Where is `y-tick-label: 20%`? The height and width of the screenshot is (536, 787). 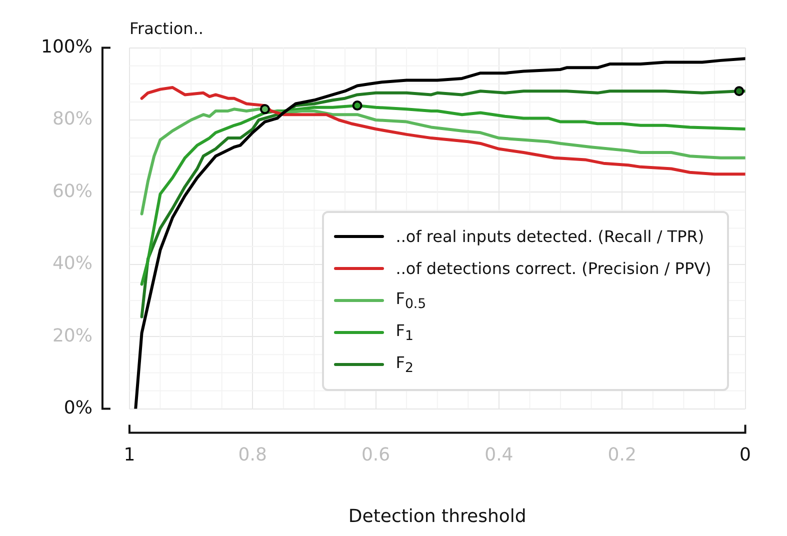 y-tick-label: 20% is located at coordinates (72, 335).